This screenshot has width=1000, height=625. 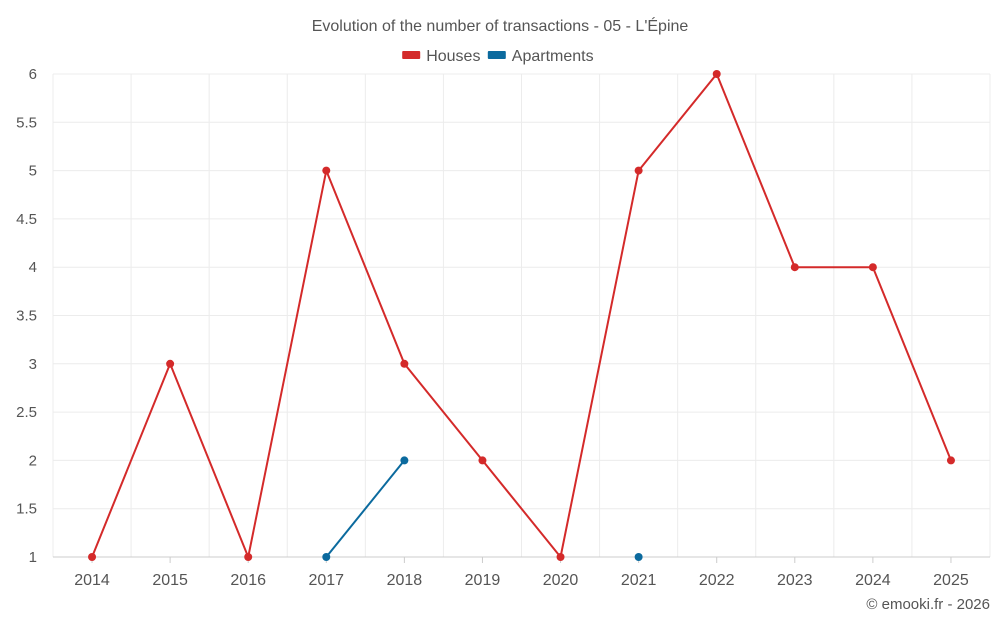 I want to click on y-tick-label: 5.5, so click(x=26, y=122).